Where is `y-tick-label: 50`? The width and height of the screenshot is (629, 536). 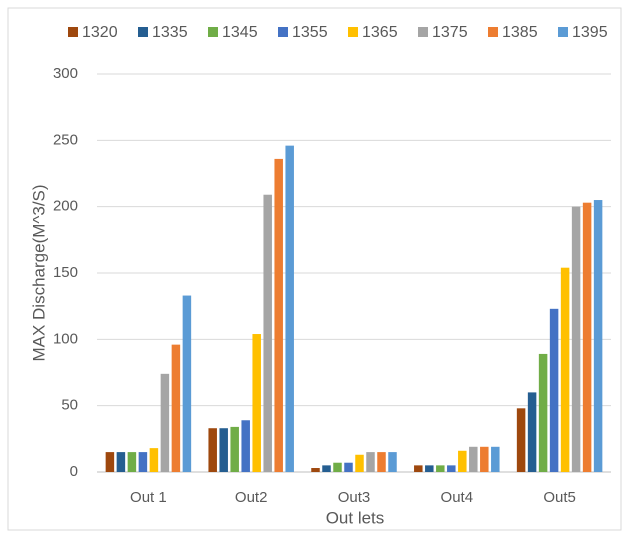
y-tick-label: 50 is located at coordinates (69, 405).